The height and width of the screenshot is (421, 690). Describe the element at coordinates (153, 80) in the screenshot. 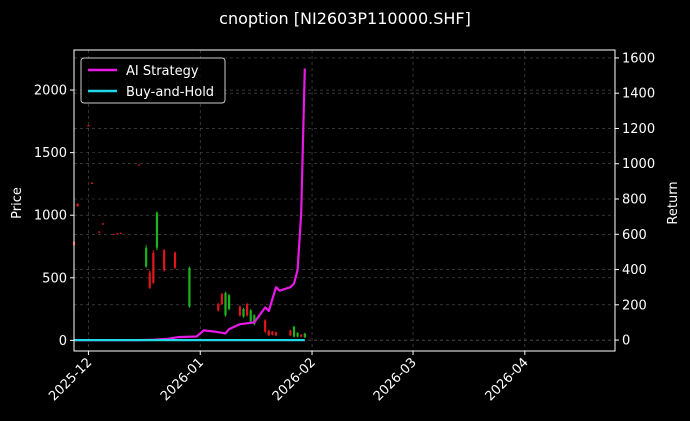

I see `legend: AI Strategy Buy-and-Hold` at that location.